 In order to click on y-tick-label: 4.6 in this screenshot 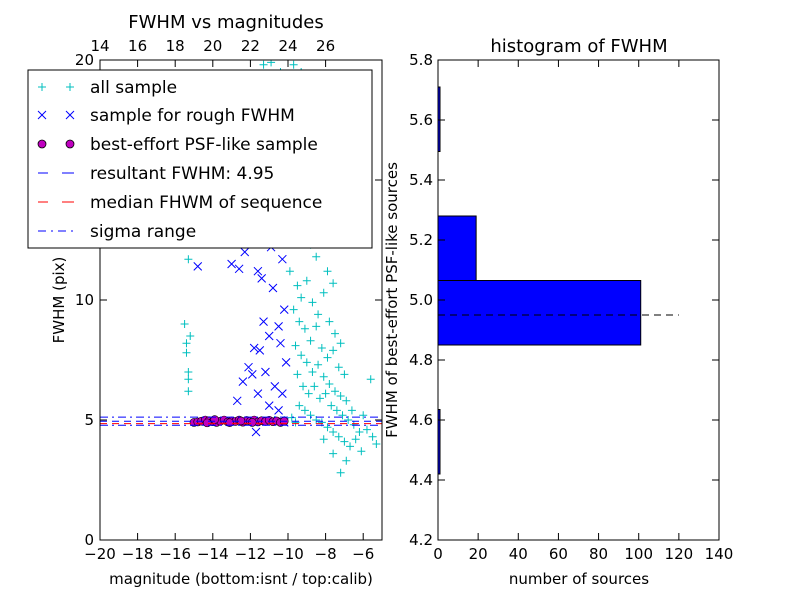, I will do `click(421, 420)`.